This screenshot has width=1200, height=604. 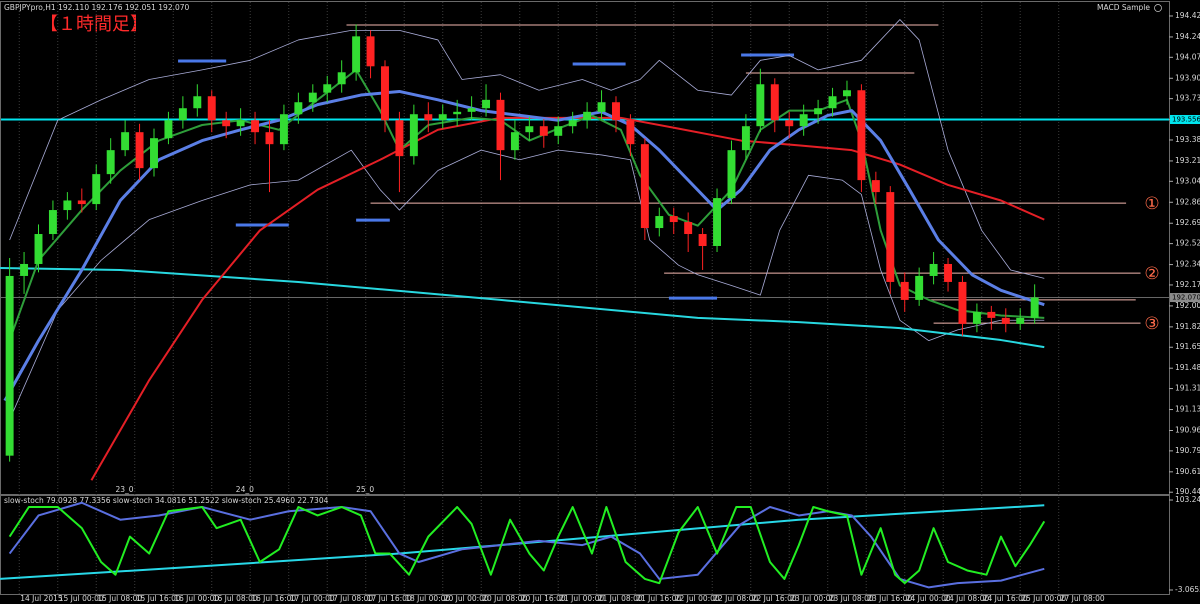 I want to click on x-tick-label: 22 Jul 08:00, so click(x=735, y=598).